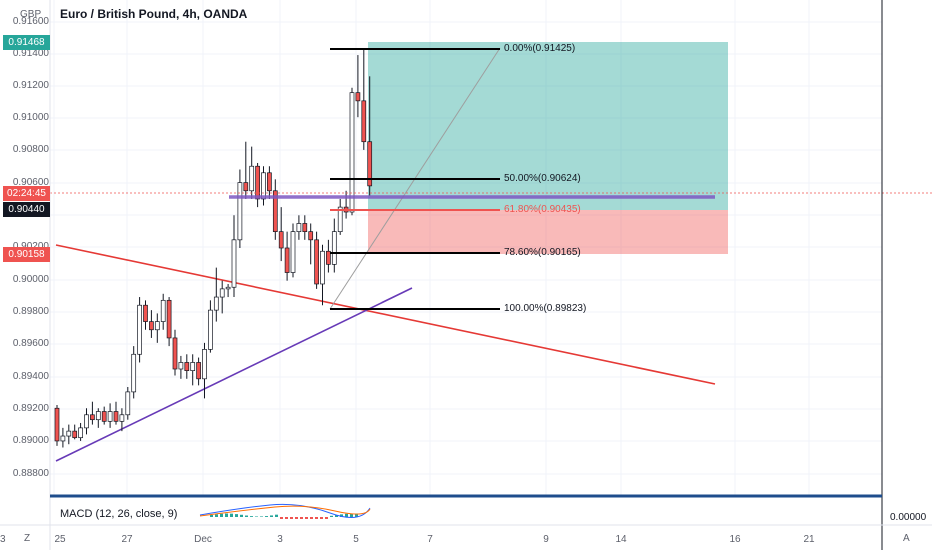 This screenshot has height=550, width=932. What do you see at coordinates (26, 42) in the screenshot?
I see `price-label-top: 0.91468` at bounding box center [26, 42].